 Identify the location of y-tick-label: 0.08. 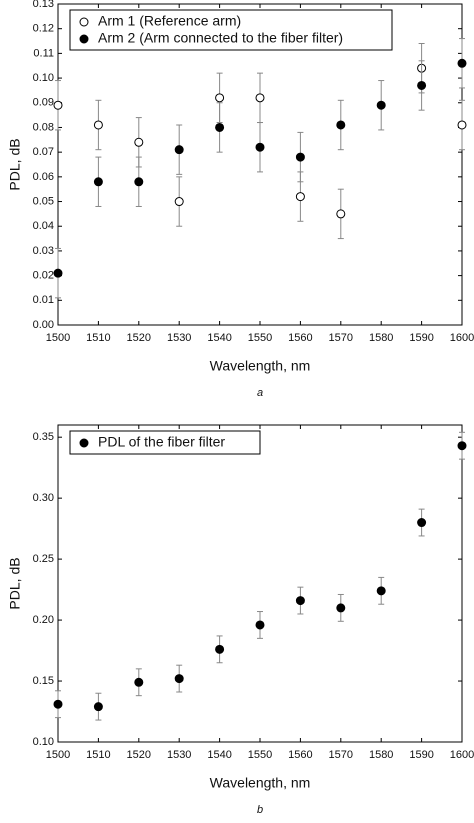
(43, 127).